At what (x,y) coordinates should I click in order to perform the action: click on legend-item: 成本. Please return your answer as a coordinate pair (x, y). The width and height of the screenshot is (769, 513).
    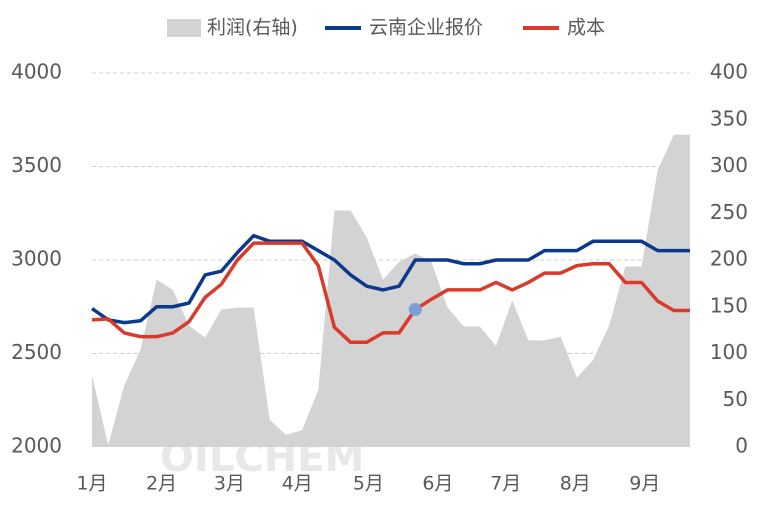
    Looking at the image, I should click on (564, 28).